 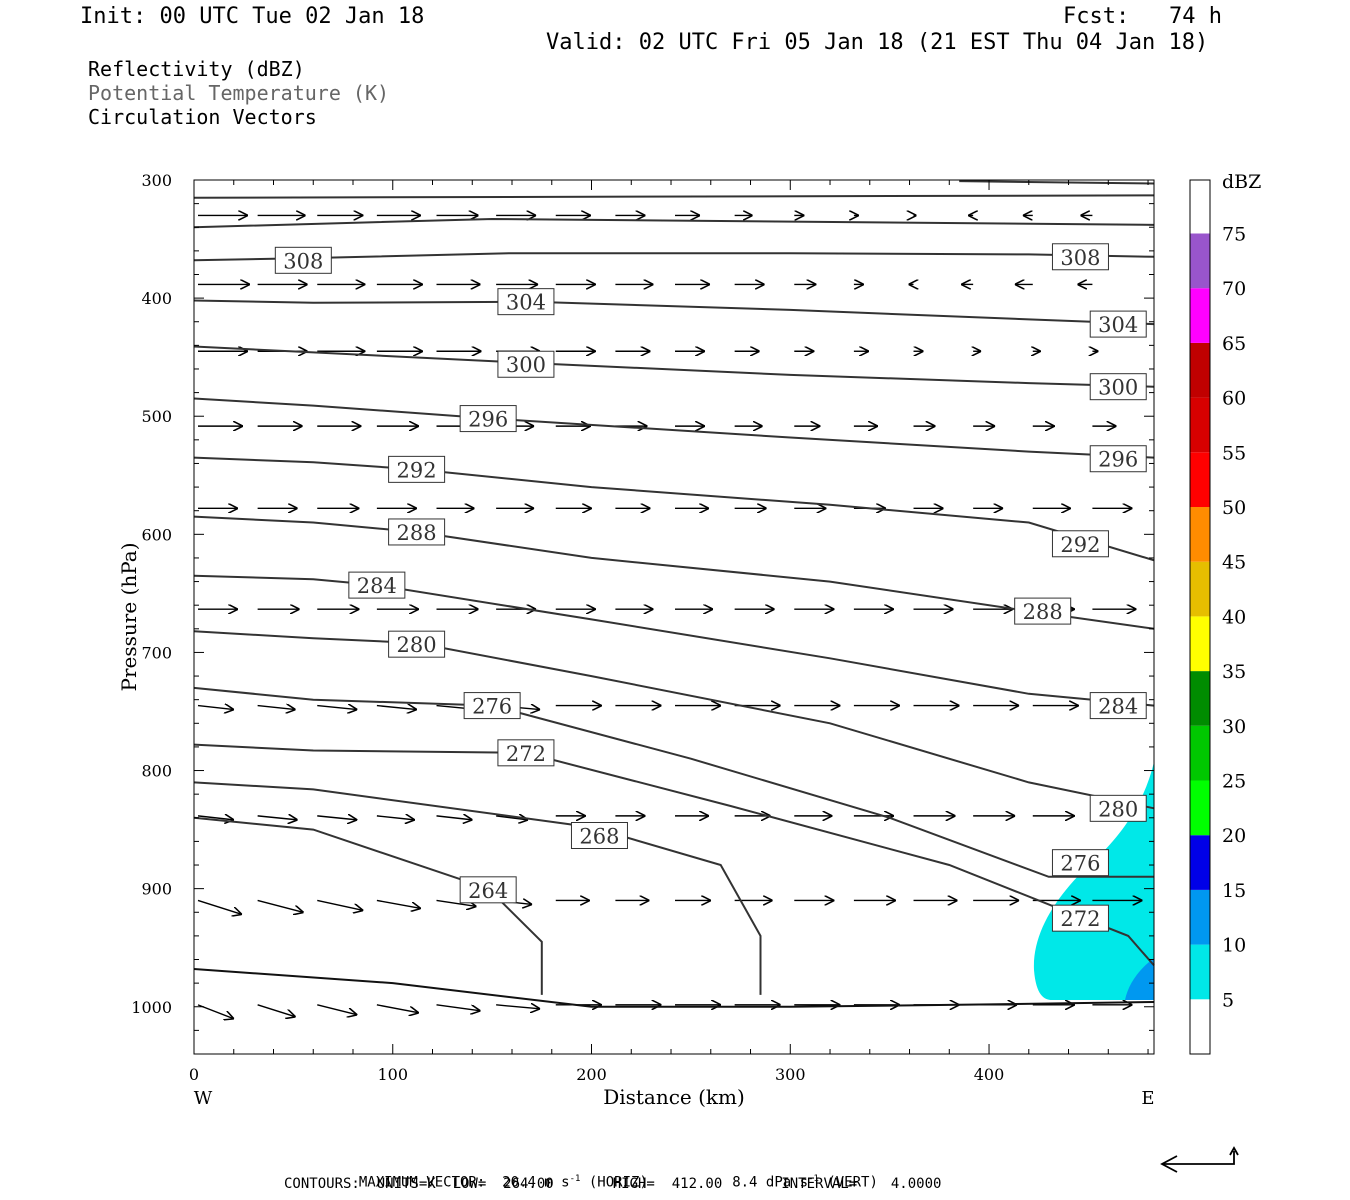 What do you see at coordinates (156, 771) in the screenshot?
I see `y-tick-label: 800` at bounding box center [156, 771].